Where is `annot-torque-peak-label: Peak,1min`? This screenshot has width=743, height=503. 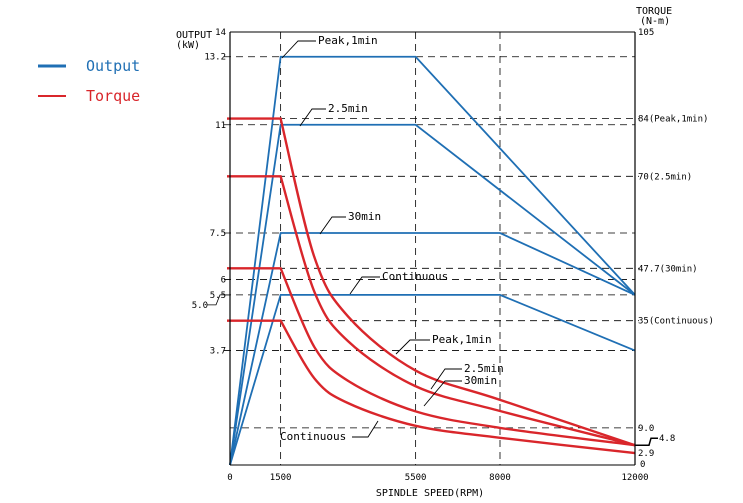 annot-torque-peak-label: Peak,1min is located at coordinates (462, 339).